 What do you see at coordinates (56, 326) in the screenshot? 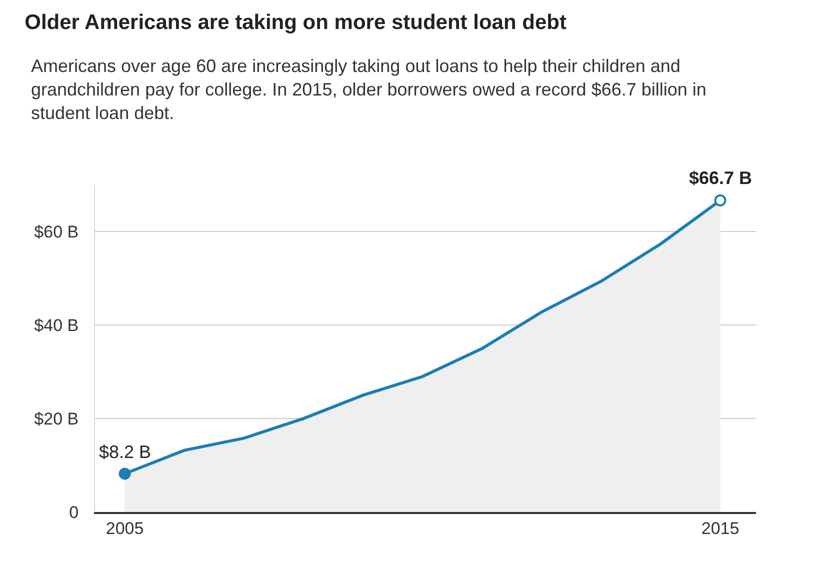
I see `y-tick-label: $40 B` at bounding box center [56, 326].